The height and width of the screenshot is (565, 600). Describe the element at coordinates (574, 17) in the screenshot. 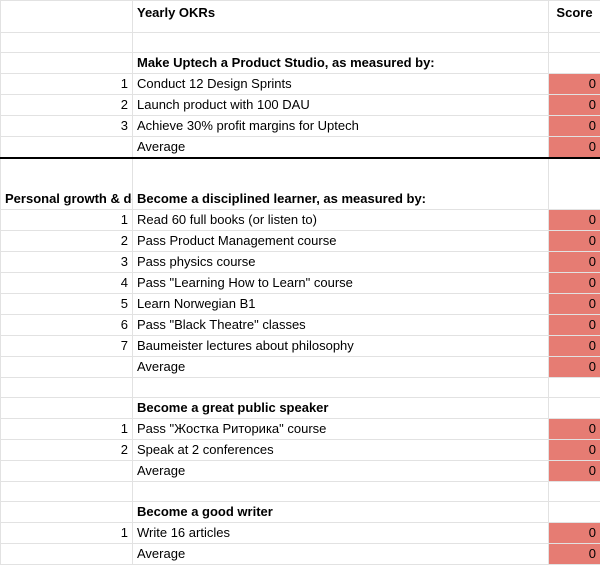

I see `header-score: Score` at that location.